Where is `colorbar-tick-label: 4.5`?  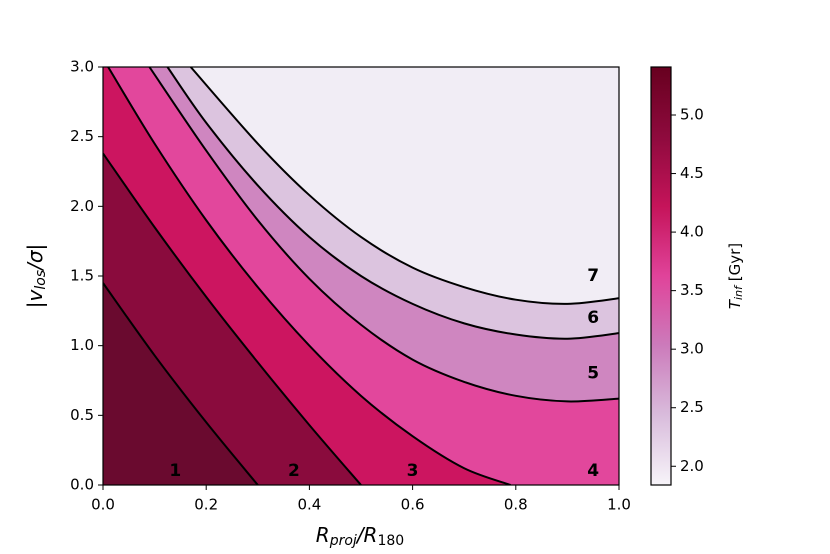 colorbar-tick-label: 4.5 is located at coordinates (692, 173).